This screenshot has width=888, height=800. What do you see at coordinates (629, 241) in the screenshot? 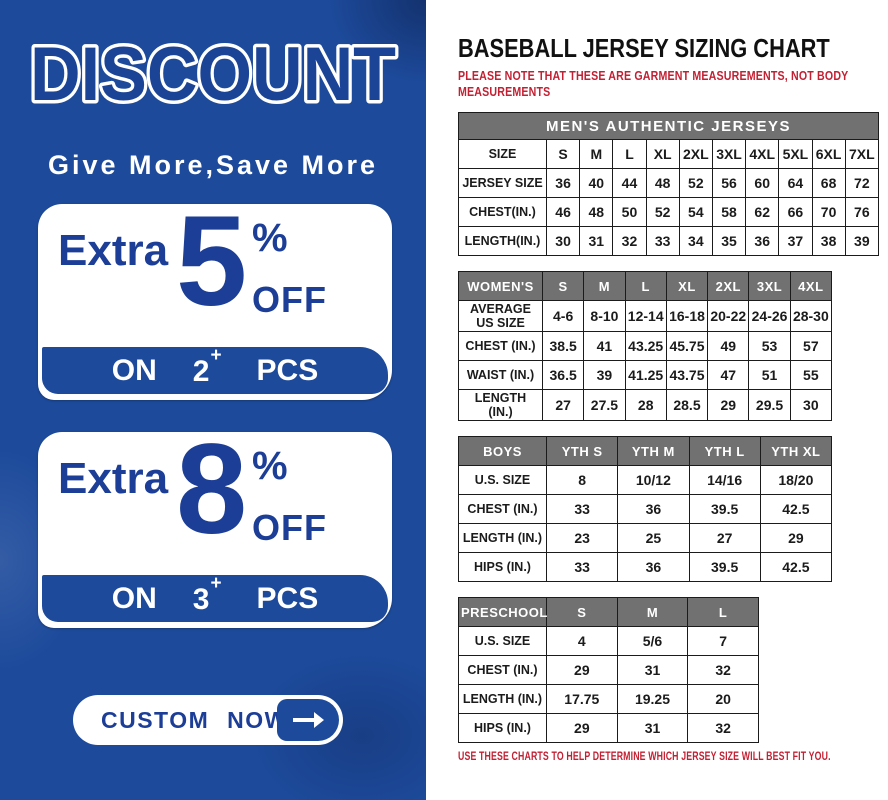
I see `value-cell: 32` at bounding box center [629, 241].